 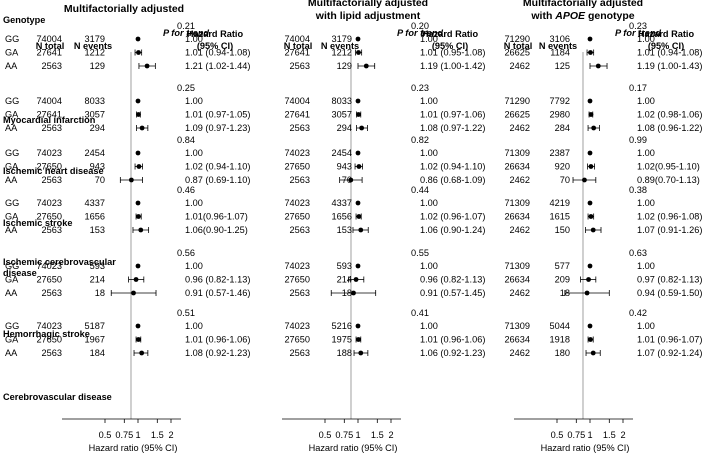 What do you see at coordinates (562, 353) in the screenshot?
I see `n-events-value: 180` at bounding box center [562, 353].